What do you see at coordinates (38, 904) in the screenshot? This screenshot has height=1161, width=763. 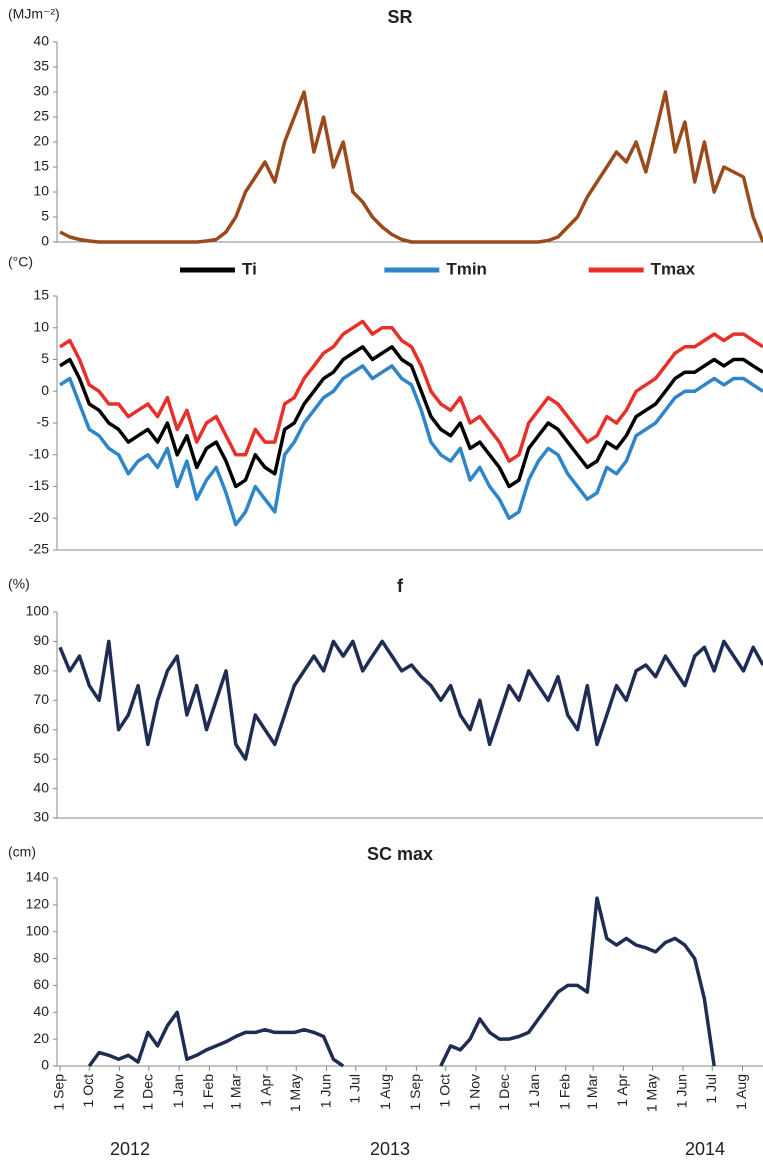 I see `y-tick-label: 120` at bounding box center [38, 904].